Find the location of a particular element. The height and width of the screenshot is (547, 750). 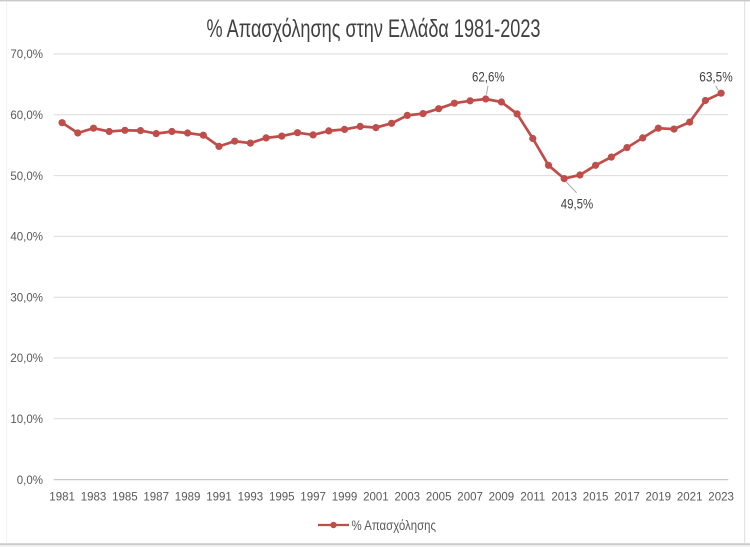

svg-text: 1993 is located at coordinates (251, 497).